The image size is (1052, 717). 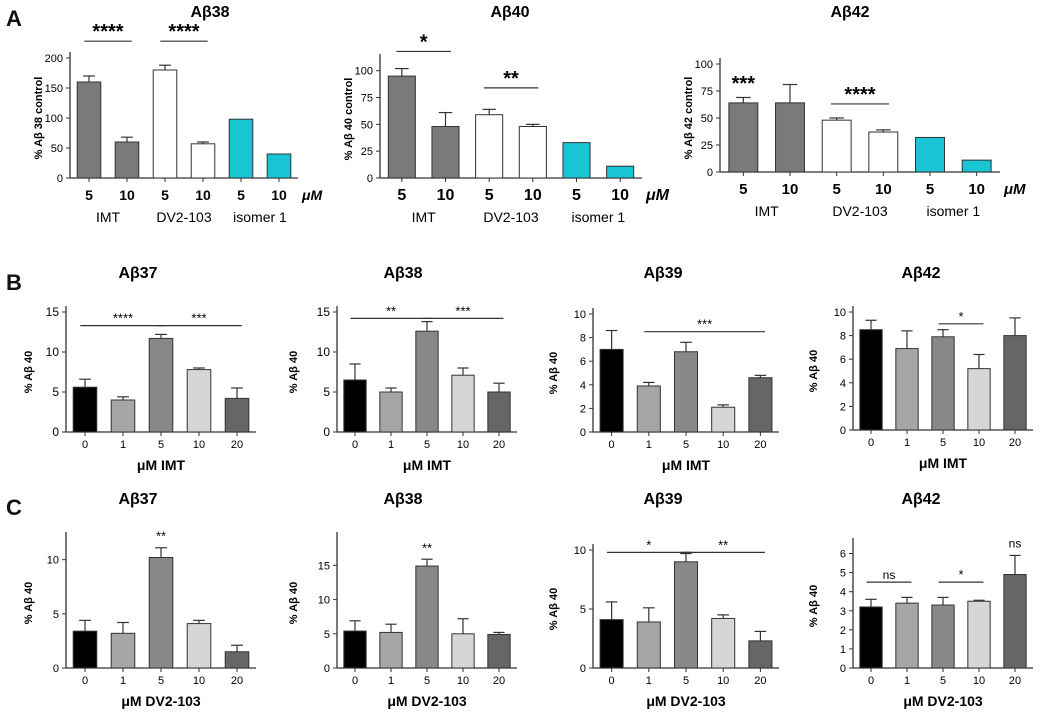 What do you see at coordinates (920, 600) in the screenshot?
I see `chart-c-abeta42: Aβ42 % Aβ 40 0 1 2 3 4 5 6 0 1 5 10 20 μM DV2-103 ns * ns` at bounding box center [920, 600].